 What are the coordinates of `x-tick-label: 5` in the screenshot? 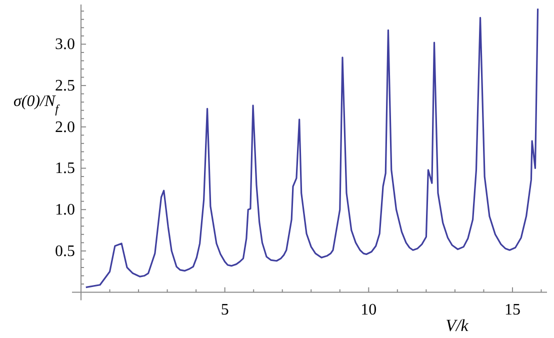 It's located at (224, 309).